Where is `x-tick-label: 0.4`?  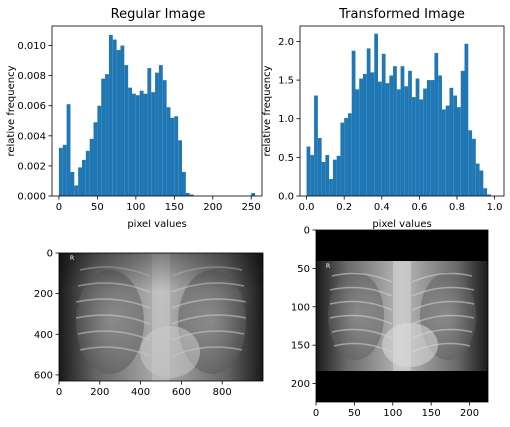
x-tick-label: 0.4 is located at coordinates (382, 207).